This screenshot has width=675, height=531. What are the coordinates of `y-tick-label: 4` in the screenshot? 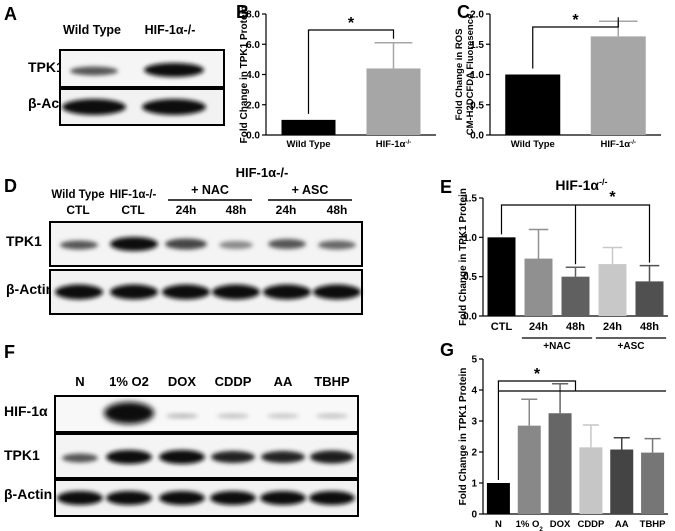 It's located at (474, 391).